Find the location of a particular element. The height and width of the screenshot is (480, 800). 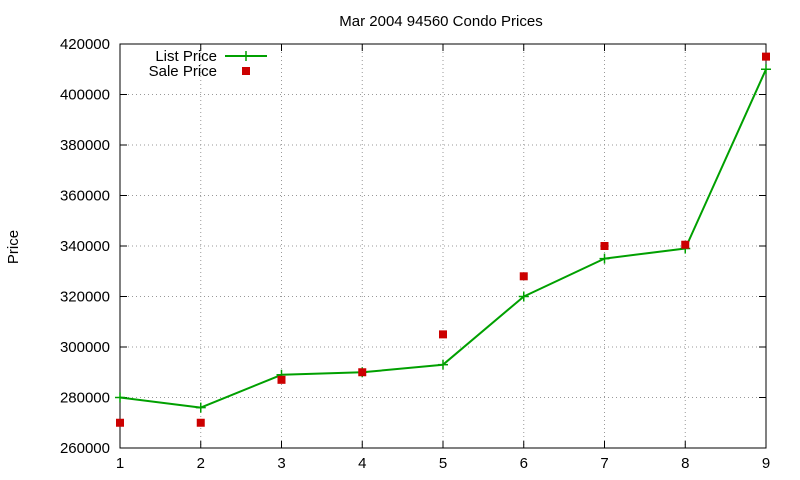

legend-marker-sale-price is located at coordinates (246, 71).